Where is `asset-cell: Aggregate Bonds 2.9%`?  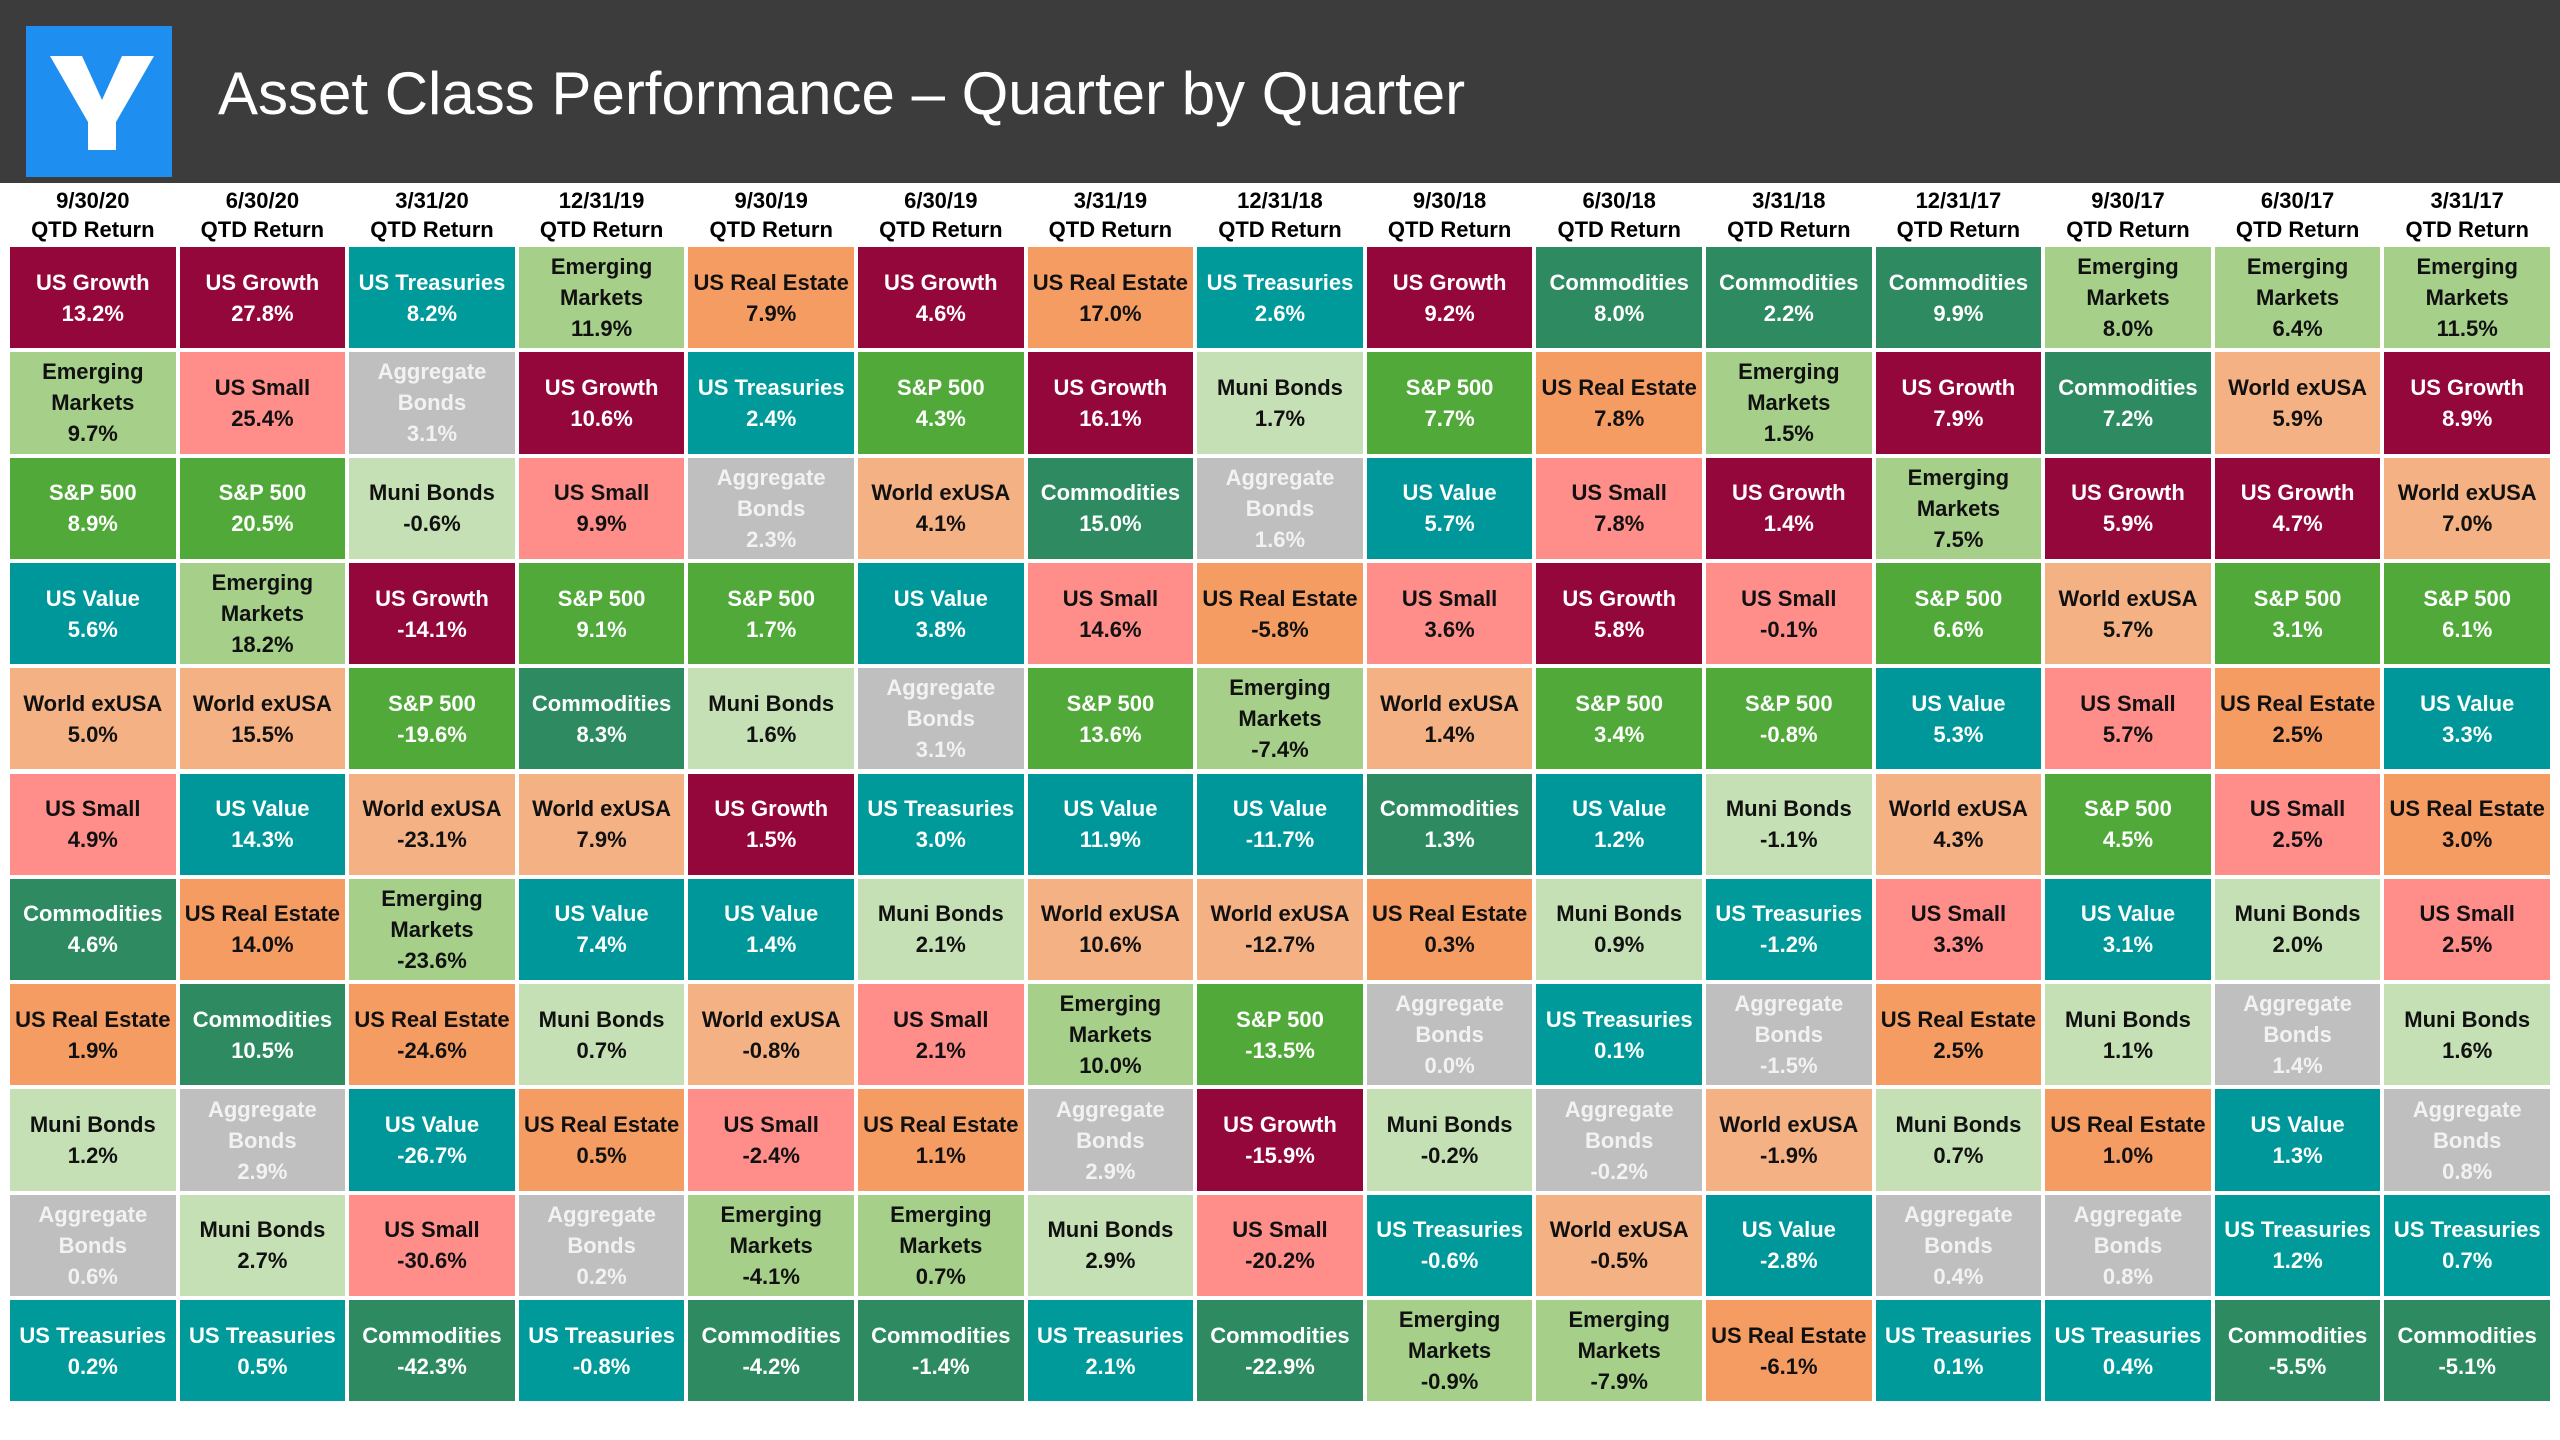 asset-cell: Aggregate Bonds 2.9% is located at coordinates (1110, 1140).